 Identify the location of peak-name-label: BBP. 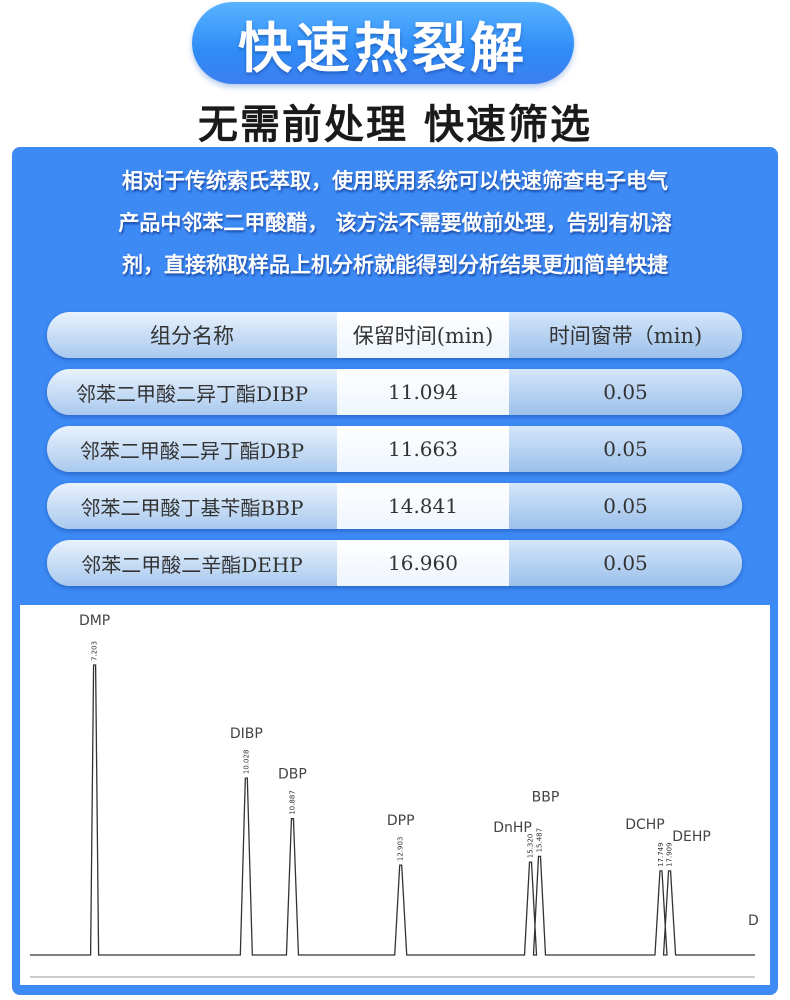
(546, 797).